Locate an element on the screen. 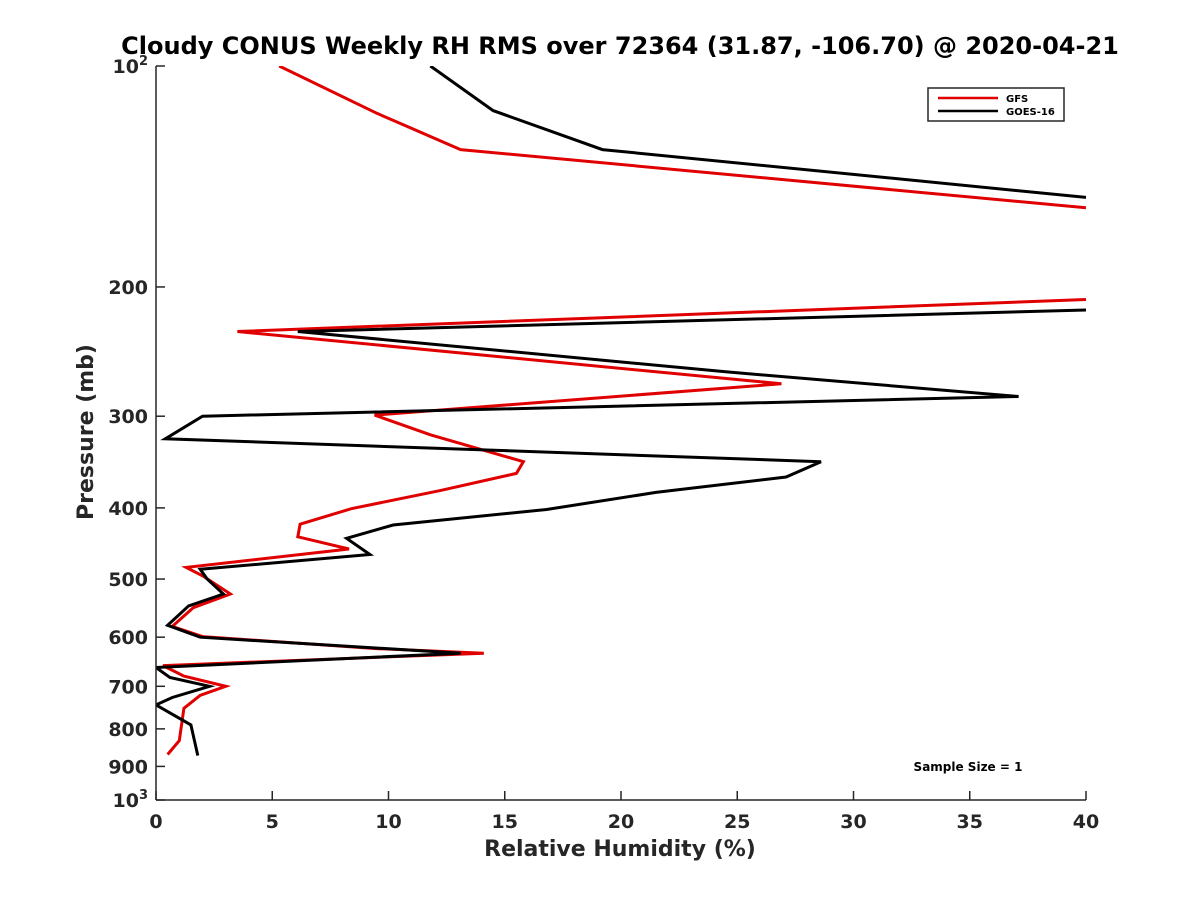 The height and width of the screenshot is (900, 1200). y-tick-label: 400 is located at coordinates (128, 509).